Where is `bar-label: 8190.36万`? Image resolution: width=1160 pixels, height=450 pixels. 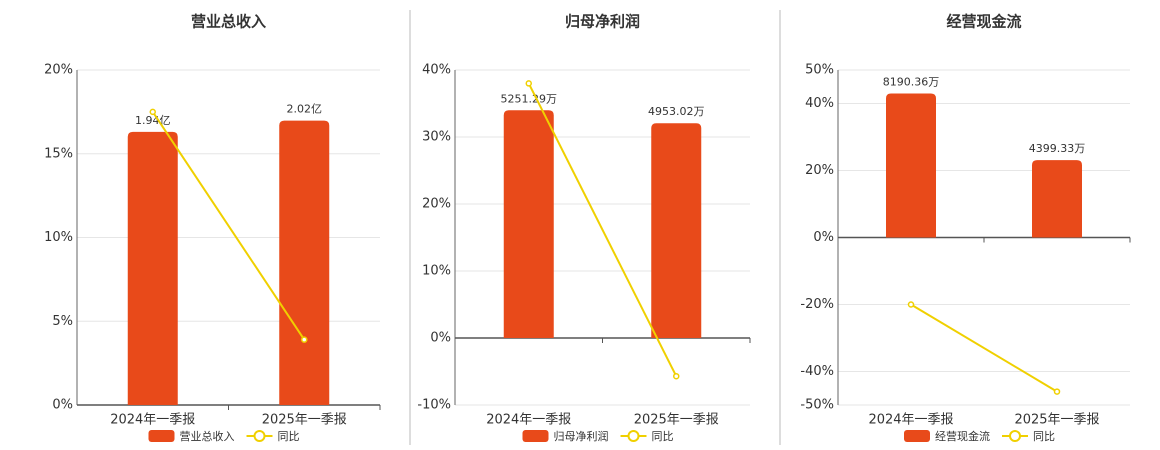
bar-label: 8190.36万 is located at coordinates (911, 81).